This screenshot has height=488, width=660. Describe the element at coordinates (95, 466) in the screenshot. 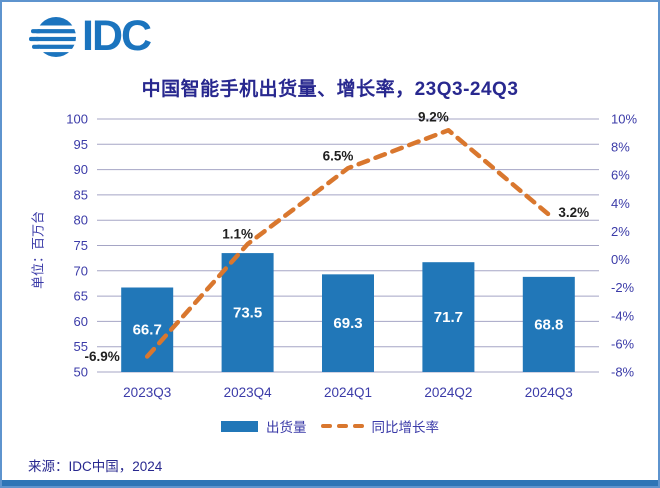

I see `source-note: 来源：IDC中国，2024` at that location.